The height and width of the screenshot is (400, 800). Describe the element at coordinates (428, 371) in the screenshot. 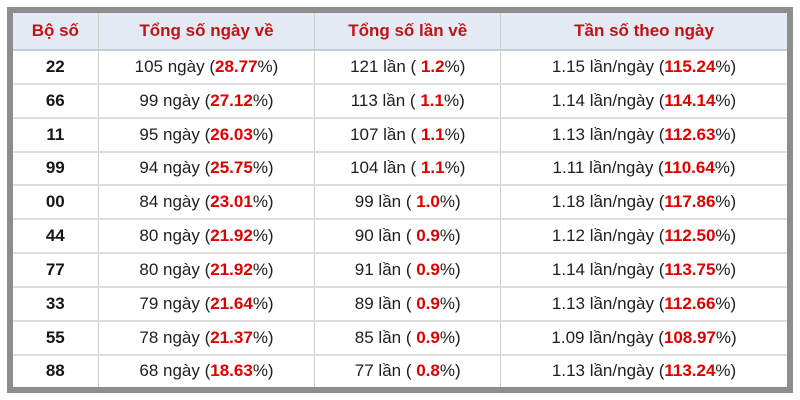

I see `times-percent: 0.8` at that location.